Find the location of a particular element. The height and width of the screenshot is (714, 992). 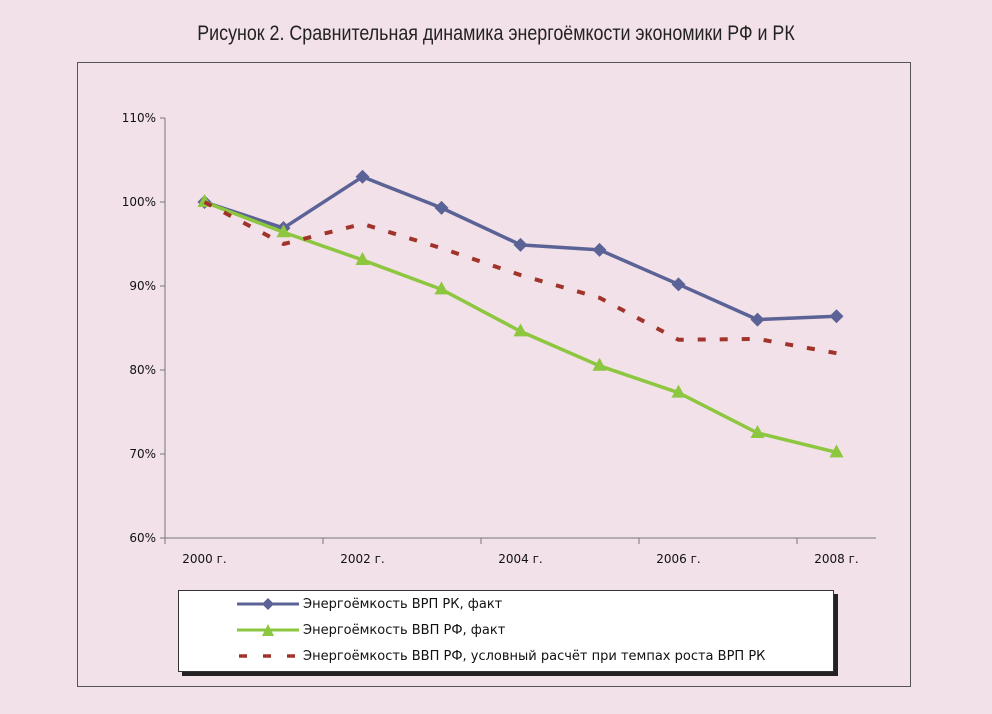

x-tick-label: 2002 г. is located at coordinates (362, 559).